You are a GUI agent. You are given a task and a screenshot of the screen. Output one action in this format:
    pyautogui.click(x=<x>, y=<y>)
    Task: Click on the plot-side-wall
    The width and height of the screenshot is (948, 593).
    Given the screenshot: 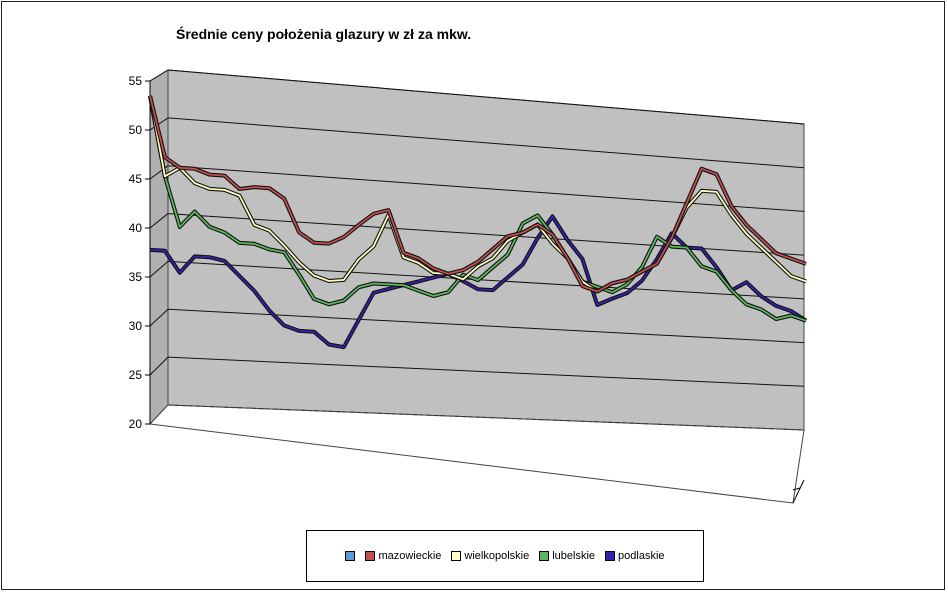 What is the action you would take?
    pyautogui.click(x=159, y=247)
    